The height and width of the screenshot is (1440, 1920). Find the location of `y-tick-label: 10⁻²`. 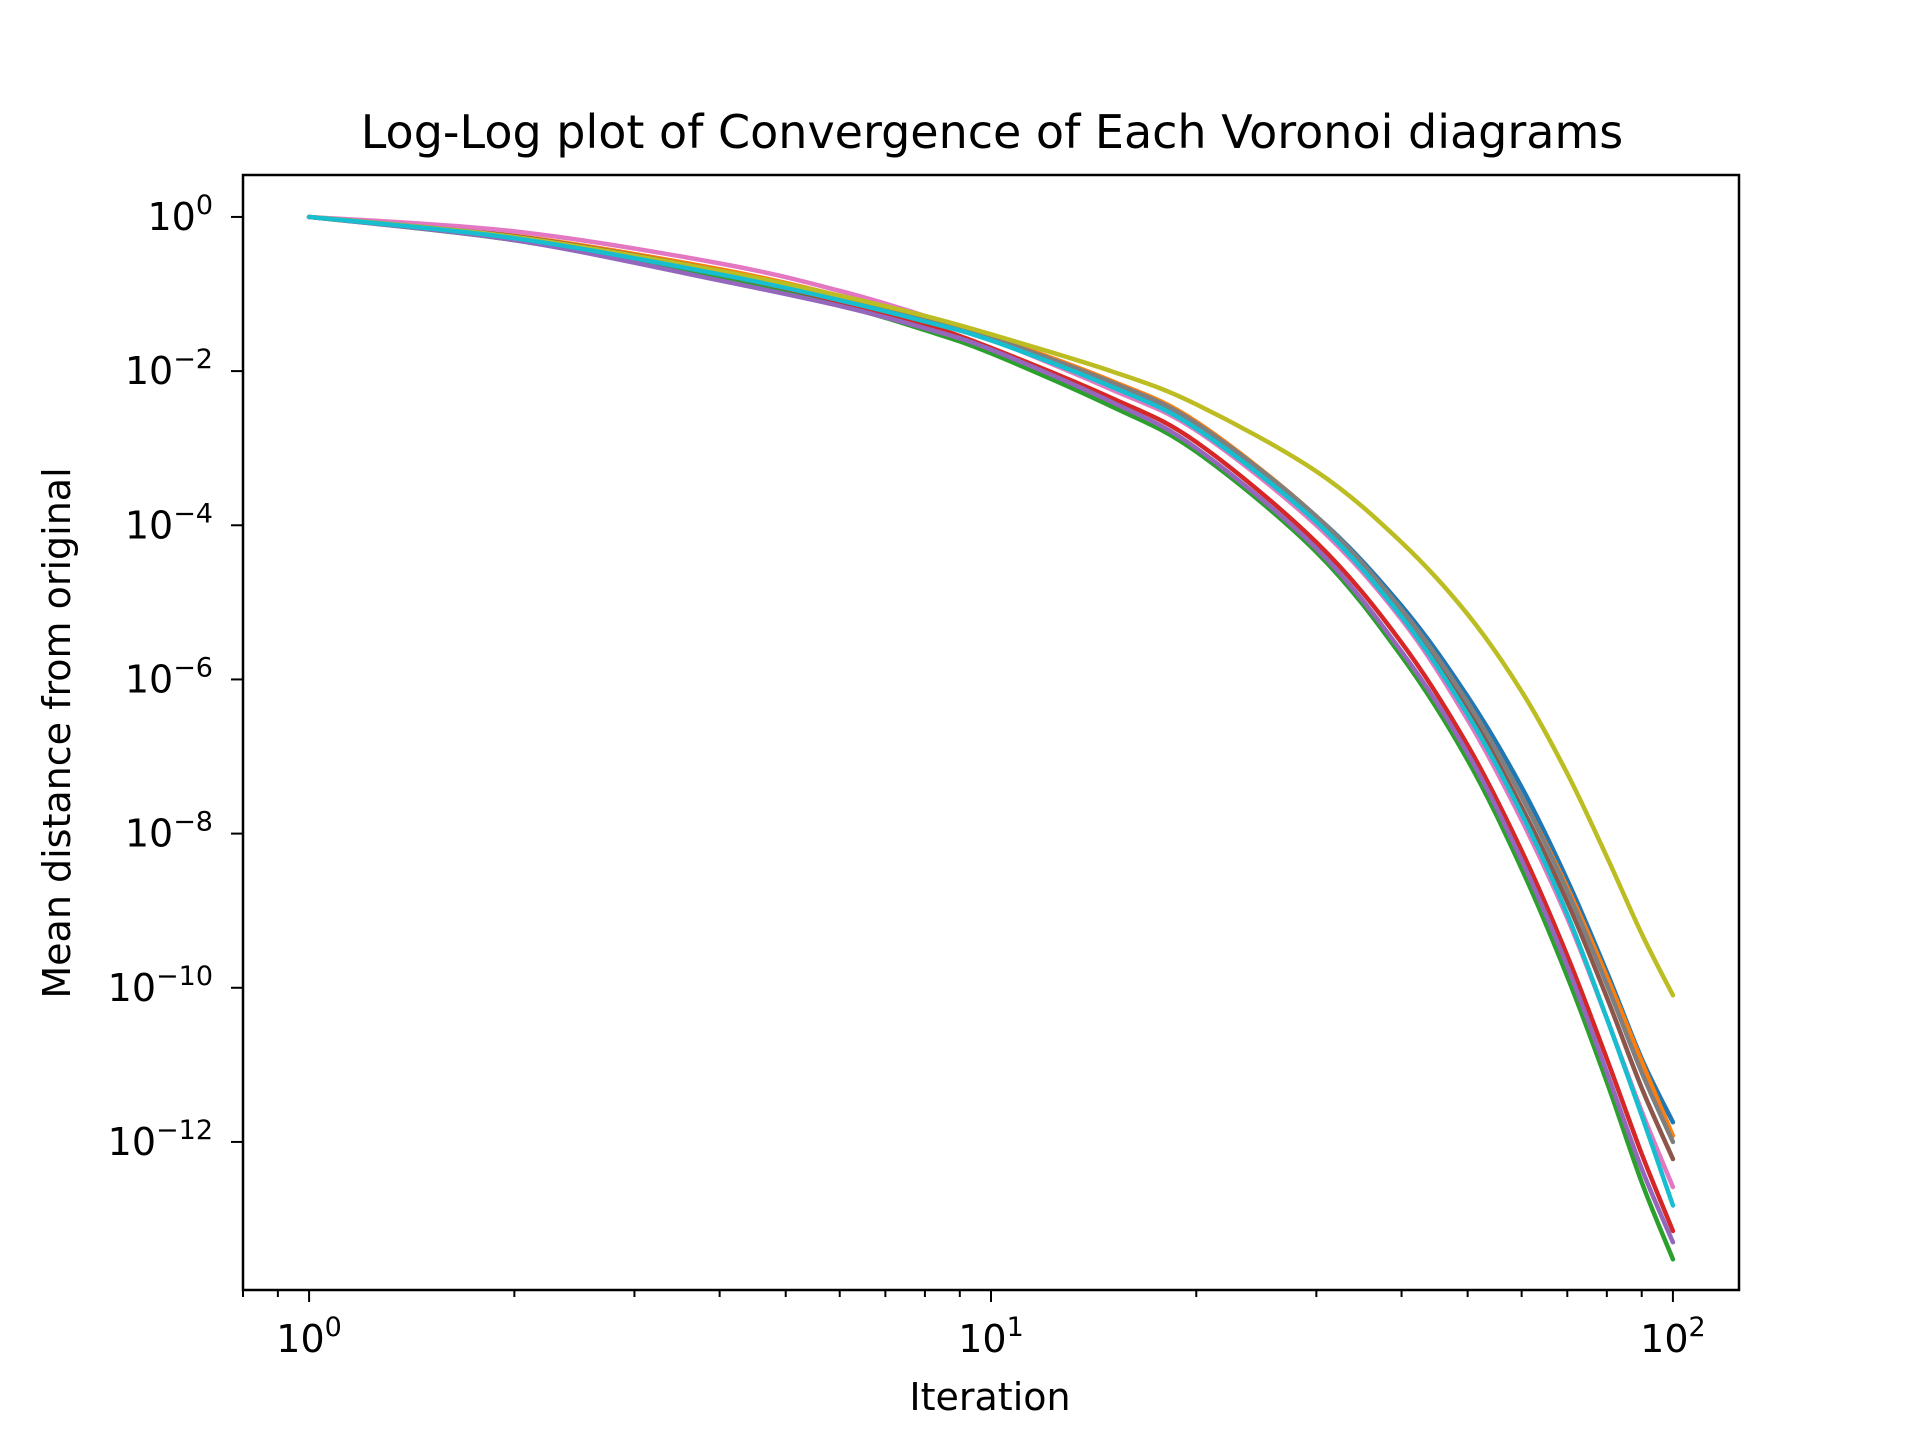

y-tick-label: 10⁻² is located at coordinates (169, 368).